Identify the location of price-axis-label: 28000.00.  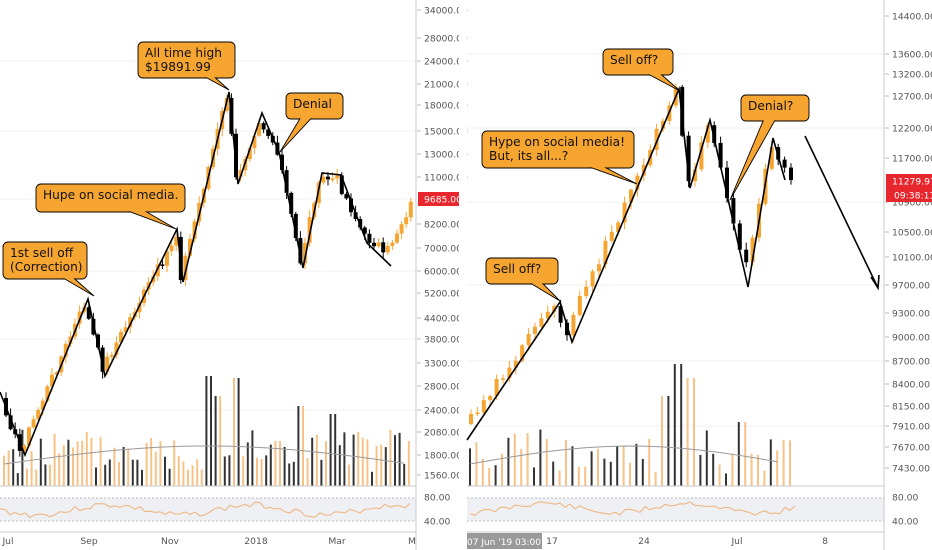
(446, 39).